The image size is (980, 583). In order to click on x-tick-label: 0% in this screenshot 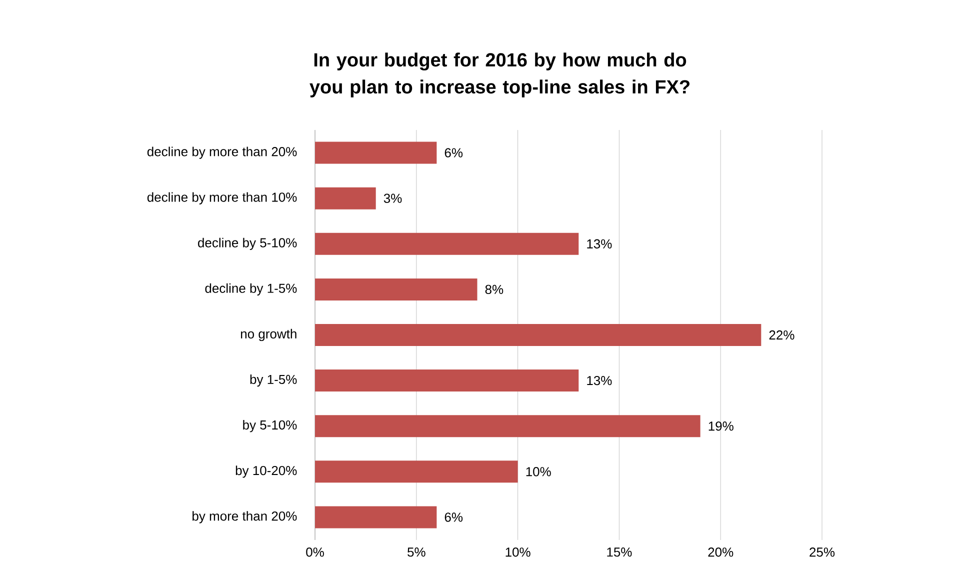, I will do `click(315, 552)`.